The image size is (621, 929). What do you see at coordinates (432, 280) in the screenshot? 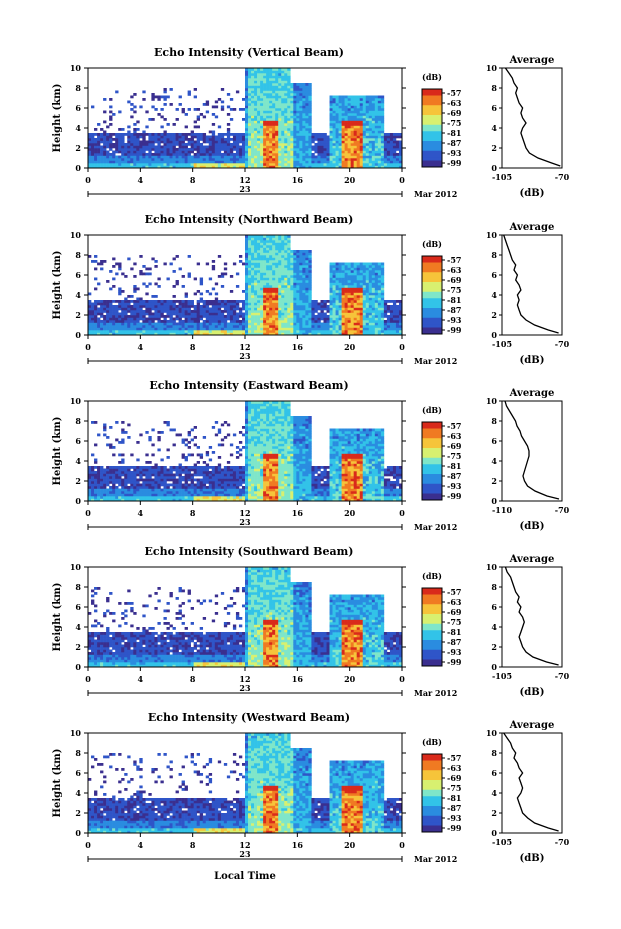
I see `colorbar-swatch` at bounding box center [432, 280].